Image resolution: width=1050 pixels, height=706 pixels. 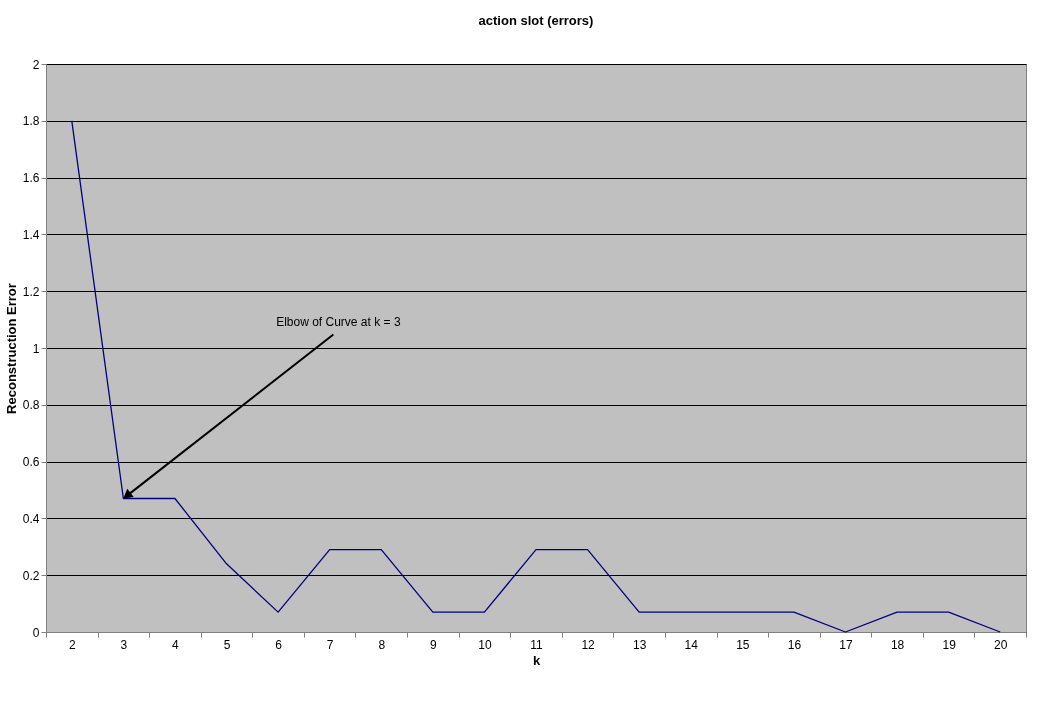 I want to click on x-tick-label: 11, so click(x=537, y=644).